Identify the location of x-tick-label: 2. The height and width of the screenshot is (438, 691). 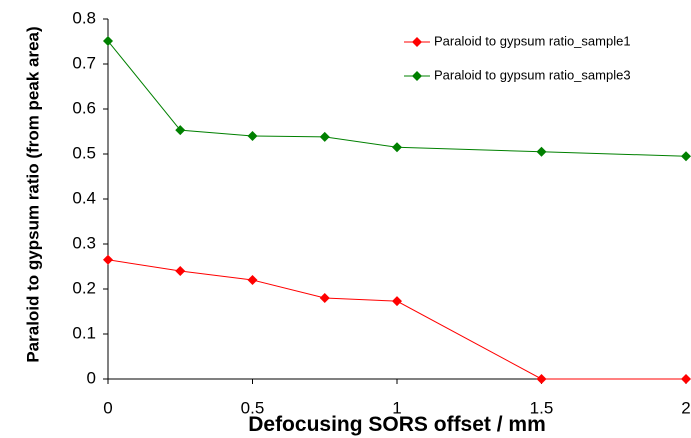
(685, 407).